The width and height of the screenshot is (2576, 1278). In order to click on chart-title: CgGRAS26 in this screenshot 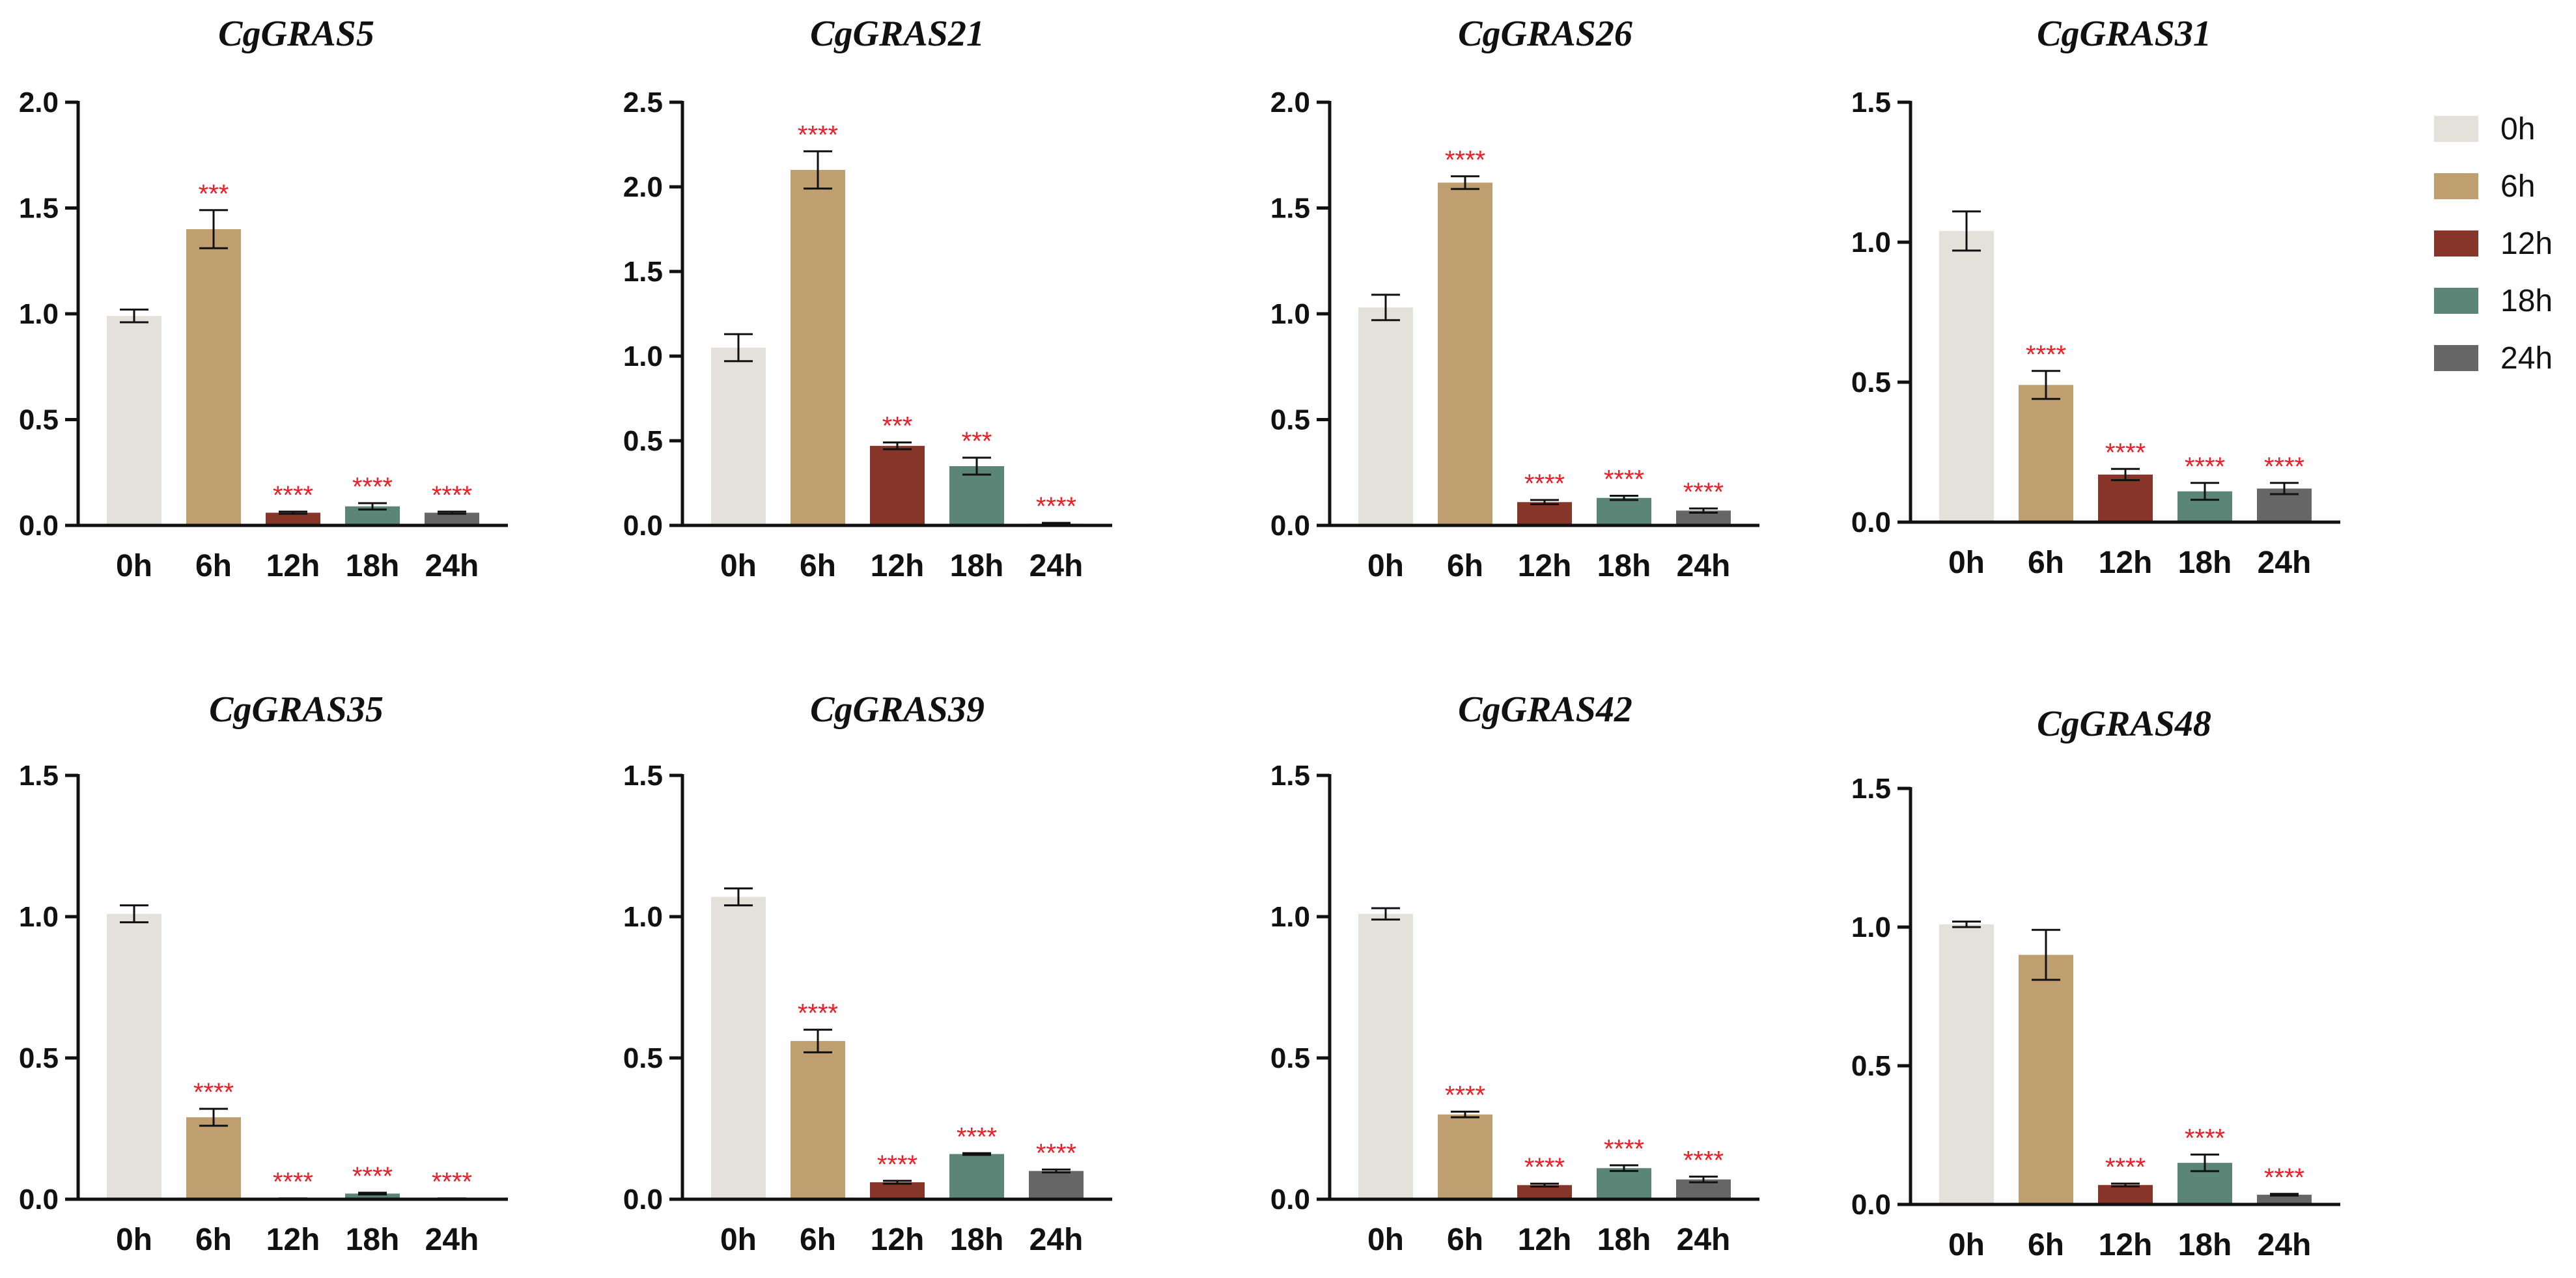, I will do `click(1545, 34)`.